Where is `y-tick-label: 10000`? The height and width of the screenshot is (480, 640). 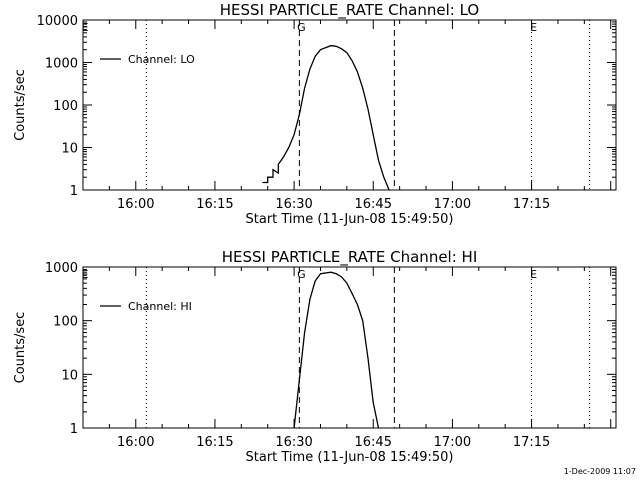 y-tick-label: 10000 is located at coordinates (57, 21).